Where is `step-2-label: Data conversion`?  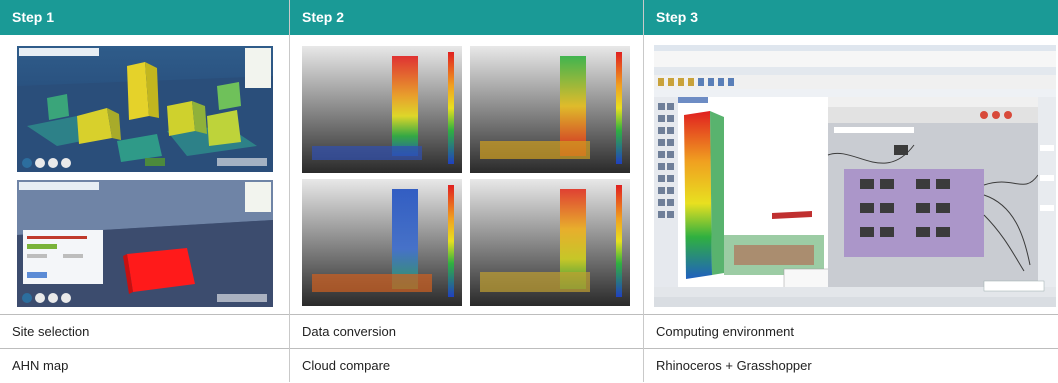
step-2-label: Data conversion is located at coordinates (466, 330).